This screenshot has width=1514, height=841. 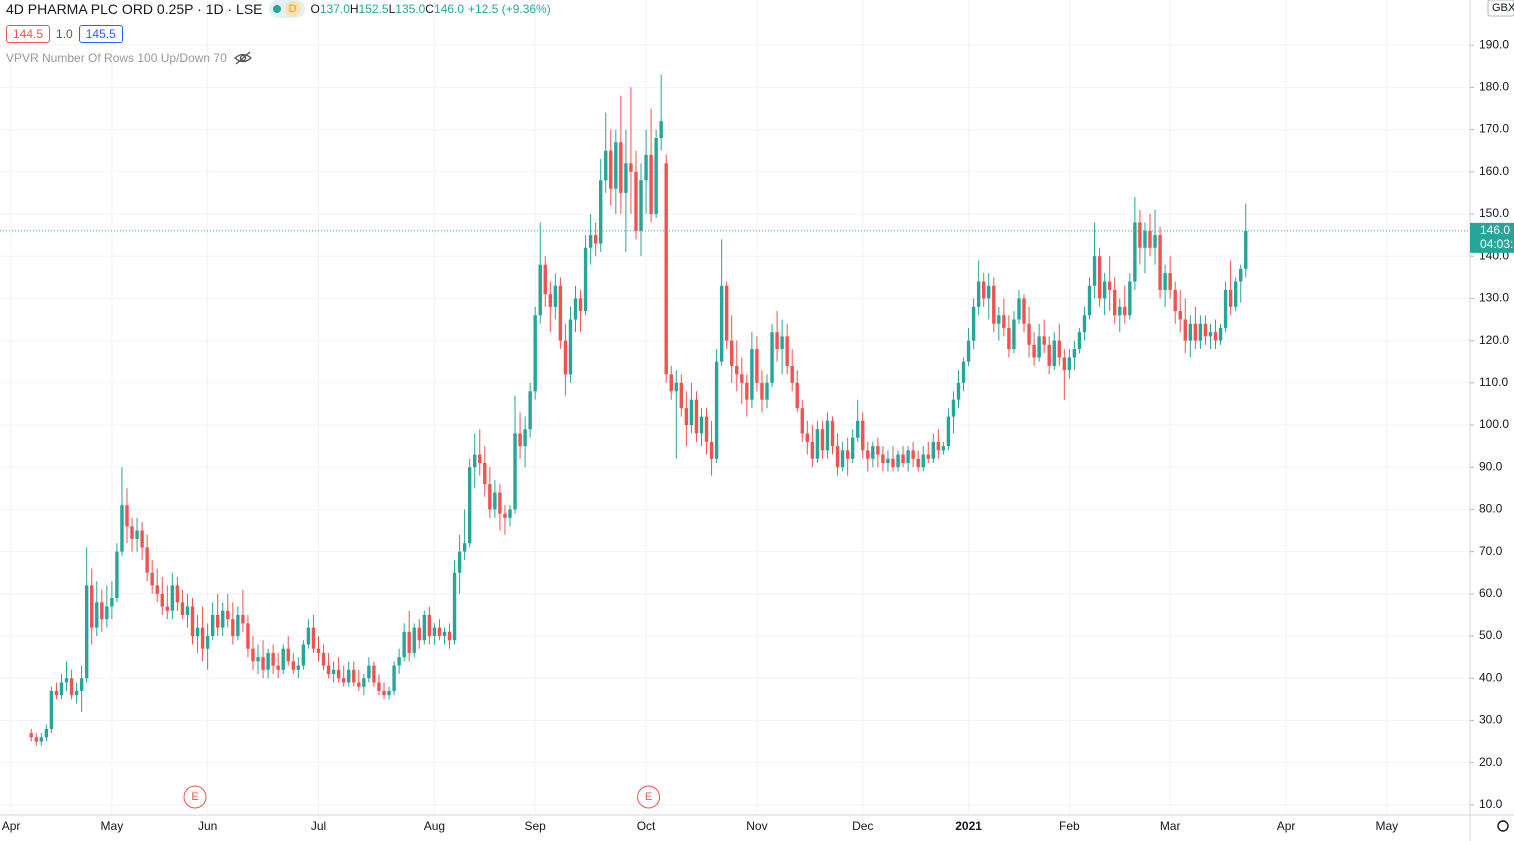 I want to click on x-tick-label: Jun, so click(x=207, y=826).